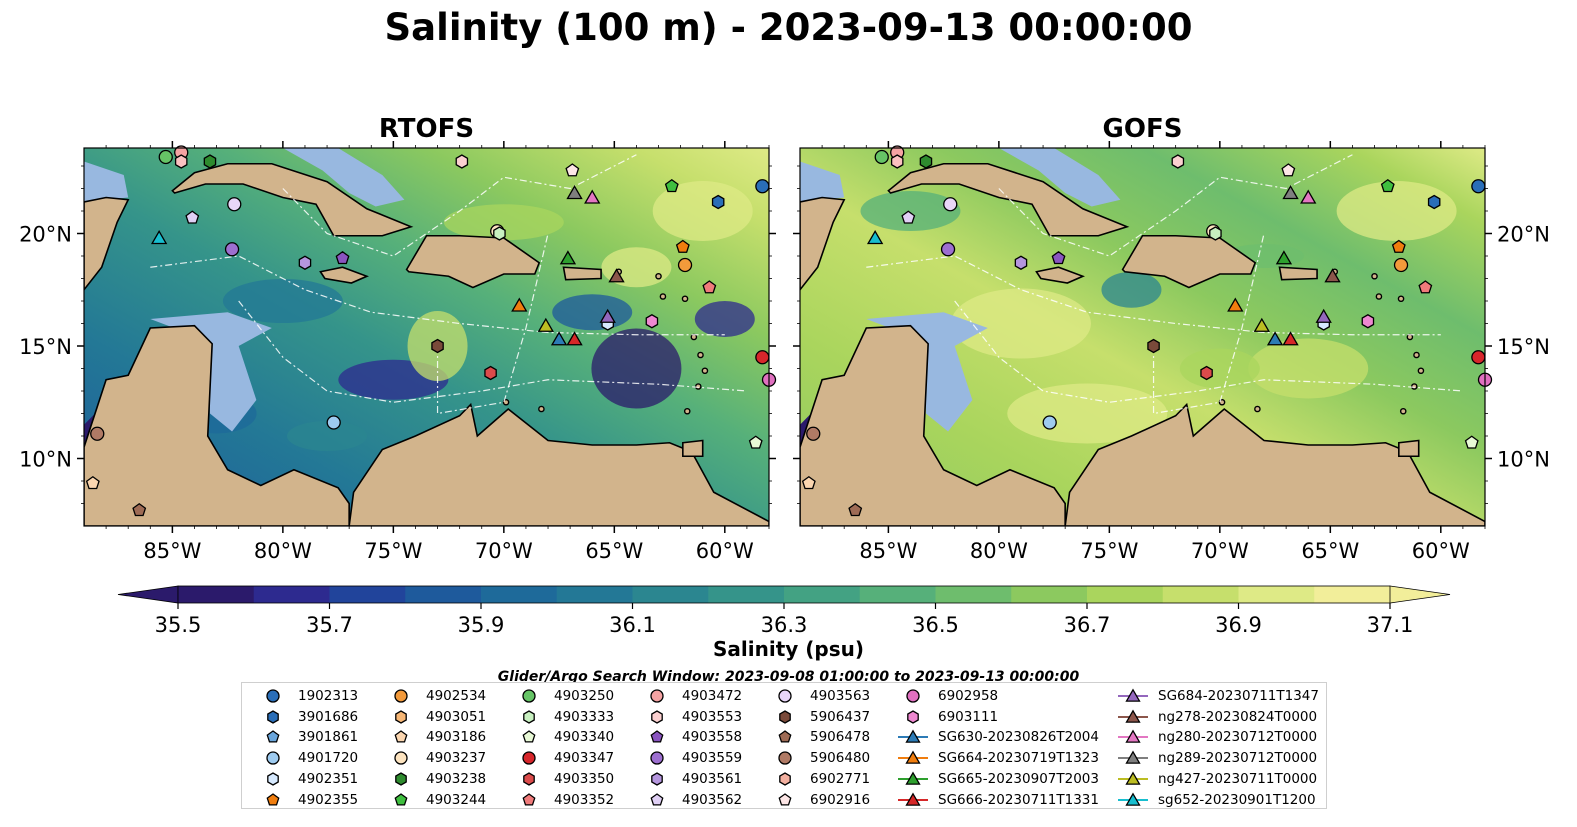  Describe the element at coordinates (1298, 273) in the screenshot. I see `land-puertorico` at that location.